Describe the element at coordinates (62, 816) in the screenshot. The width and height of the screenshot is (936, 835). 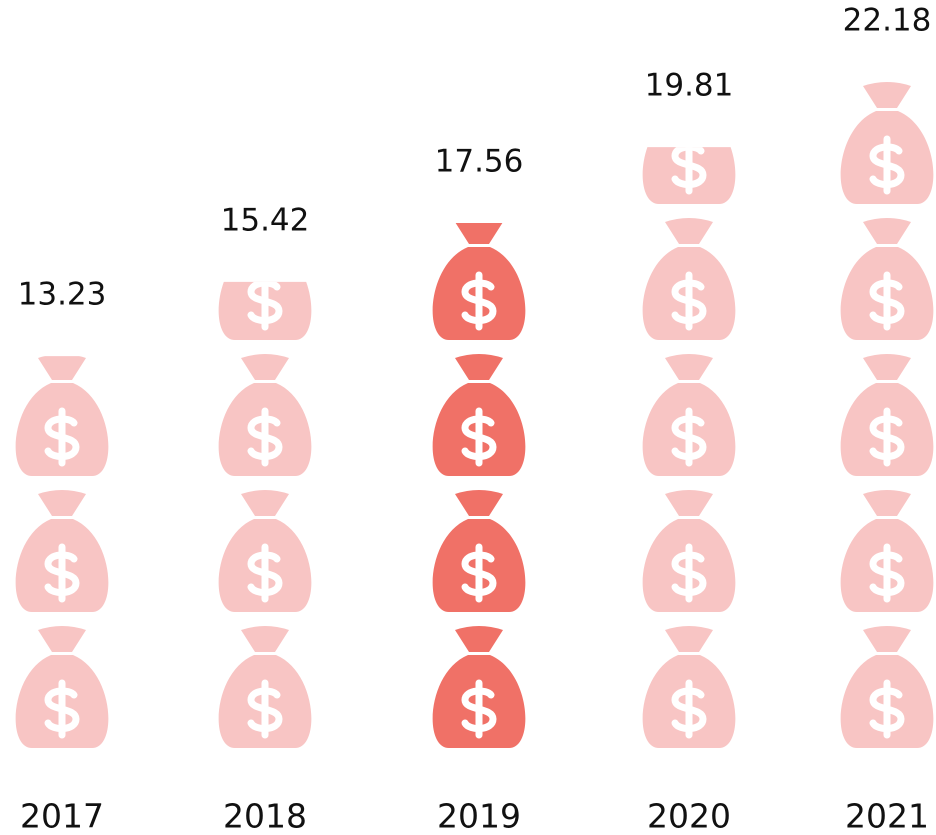
I see `x-tick-label: 2017` at that location.